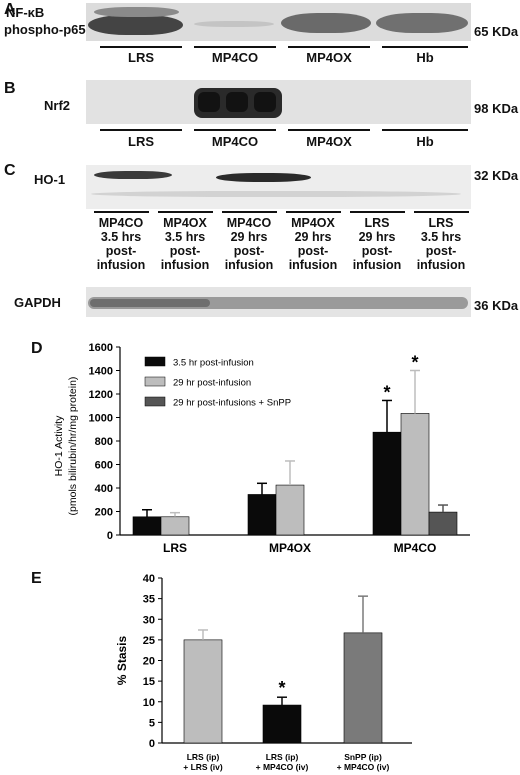 This screenshot has height=775, width=520. I want to click on y-tick-label: 200, so click(104, 513).